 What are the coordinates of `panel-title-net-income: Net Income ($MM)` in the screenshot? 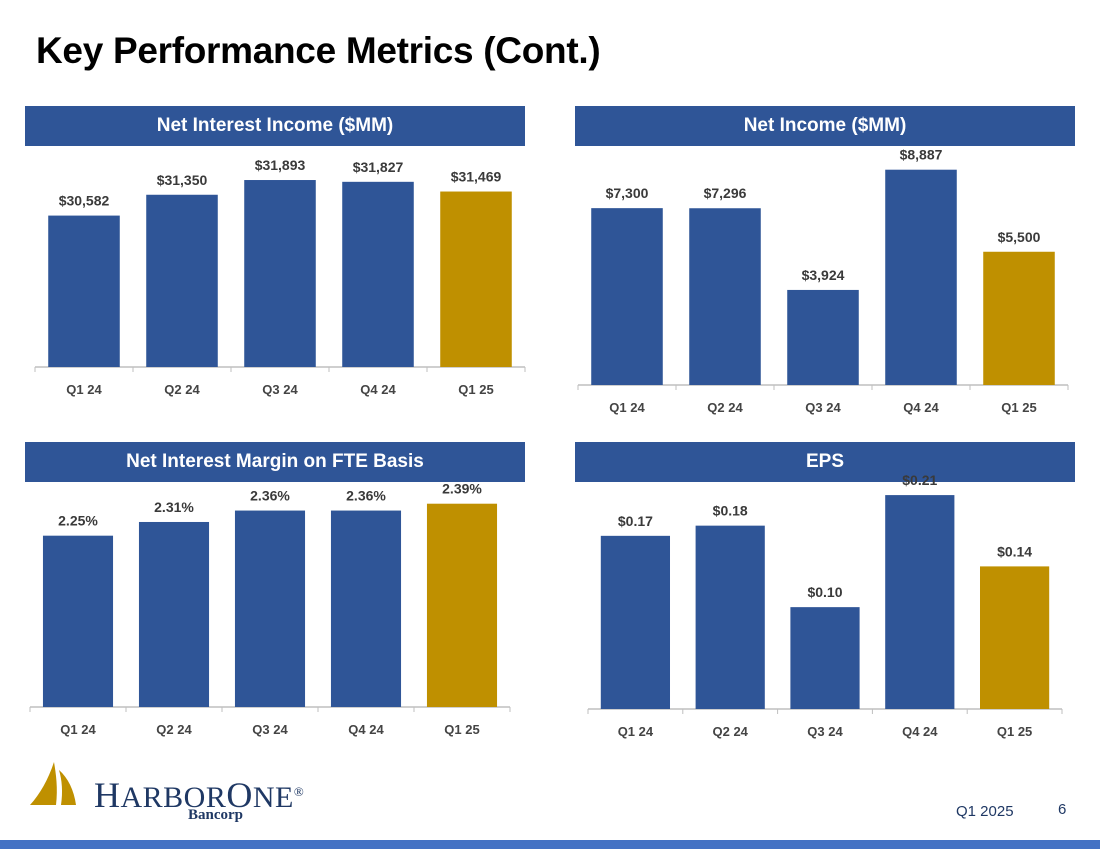 It's located at (825, 126).